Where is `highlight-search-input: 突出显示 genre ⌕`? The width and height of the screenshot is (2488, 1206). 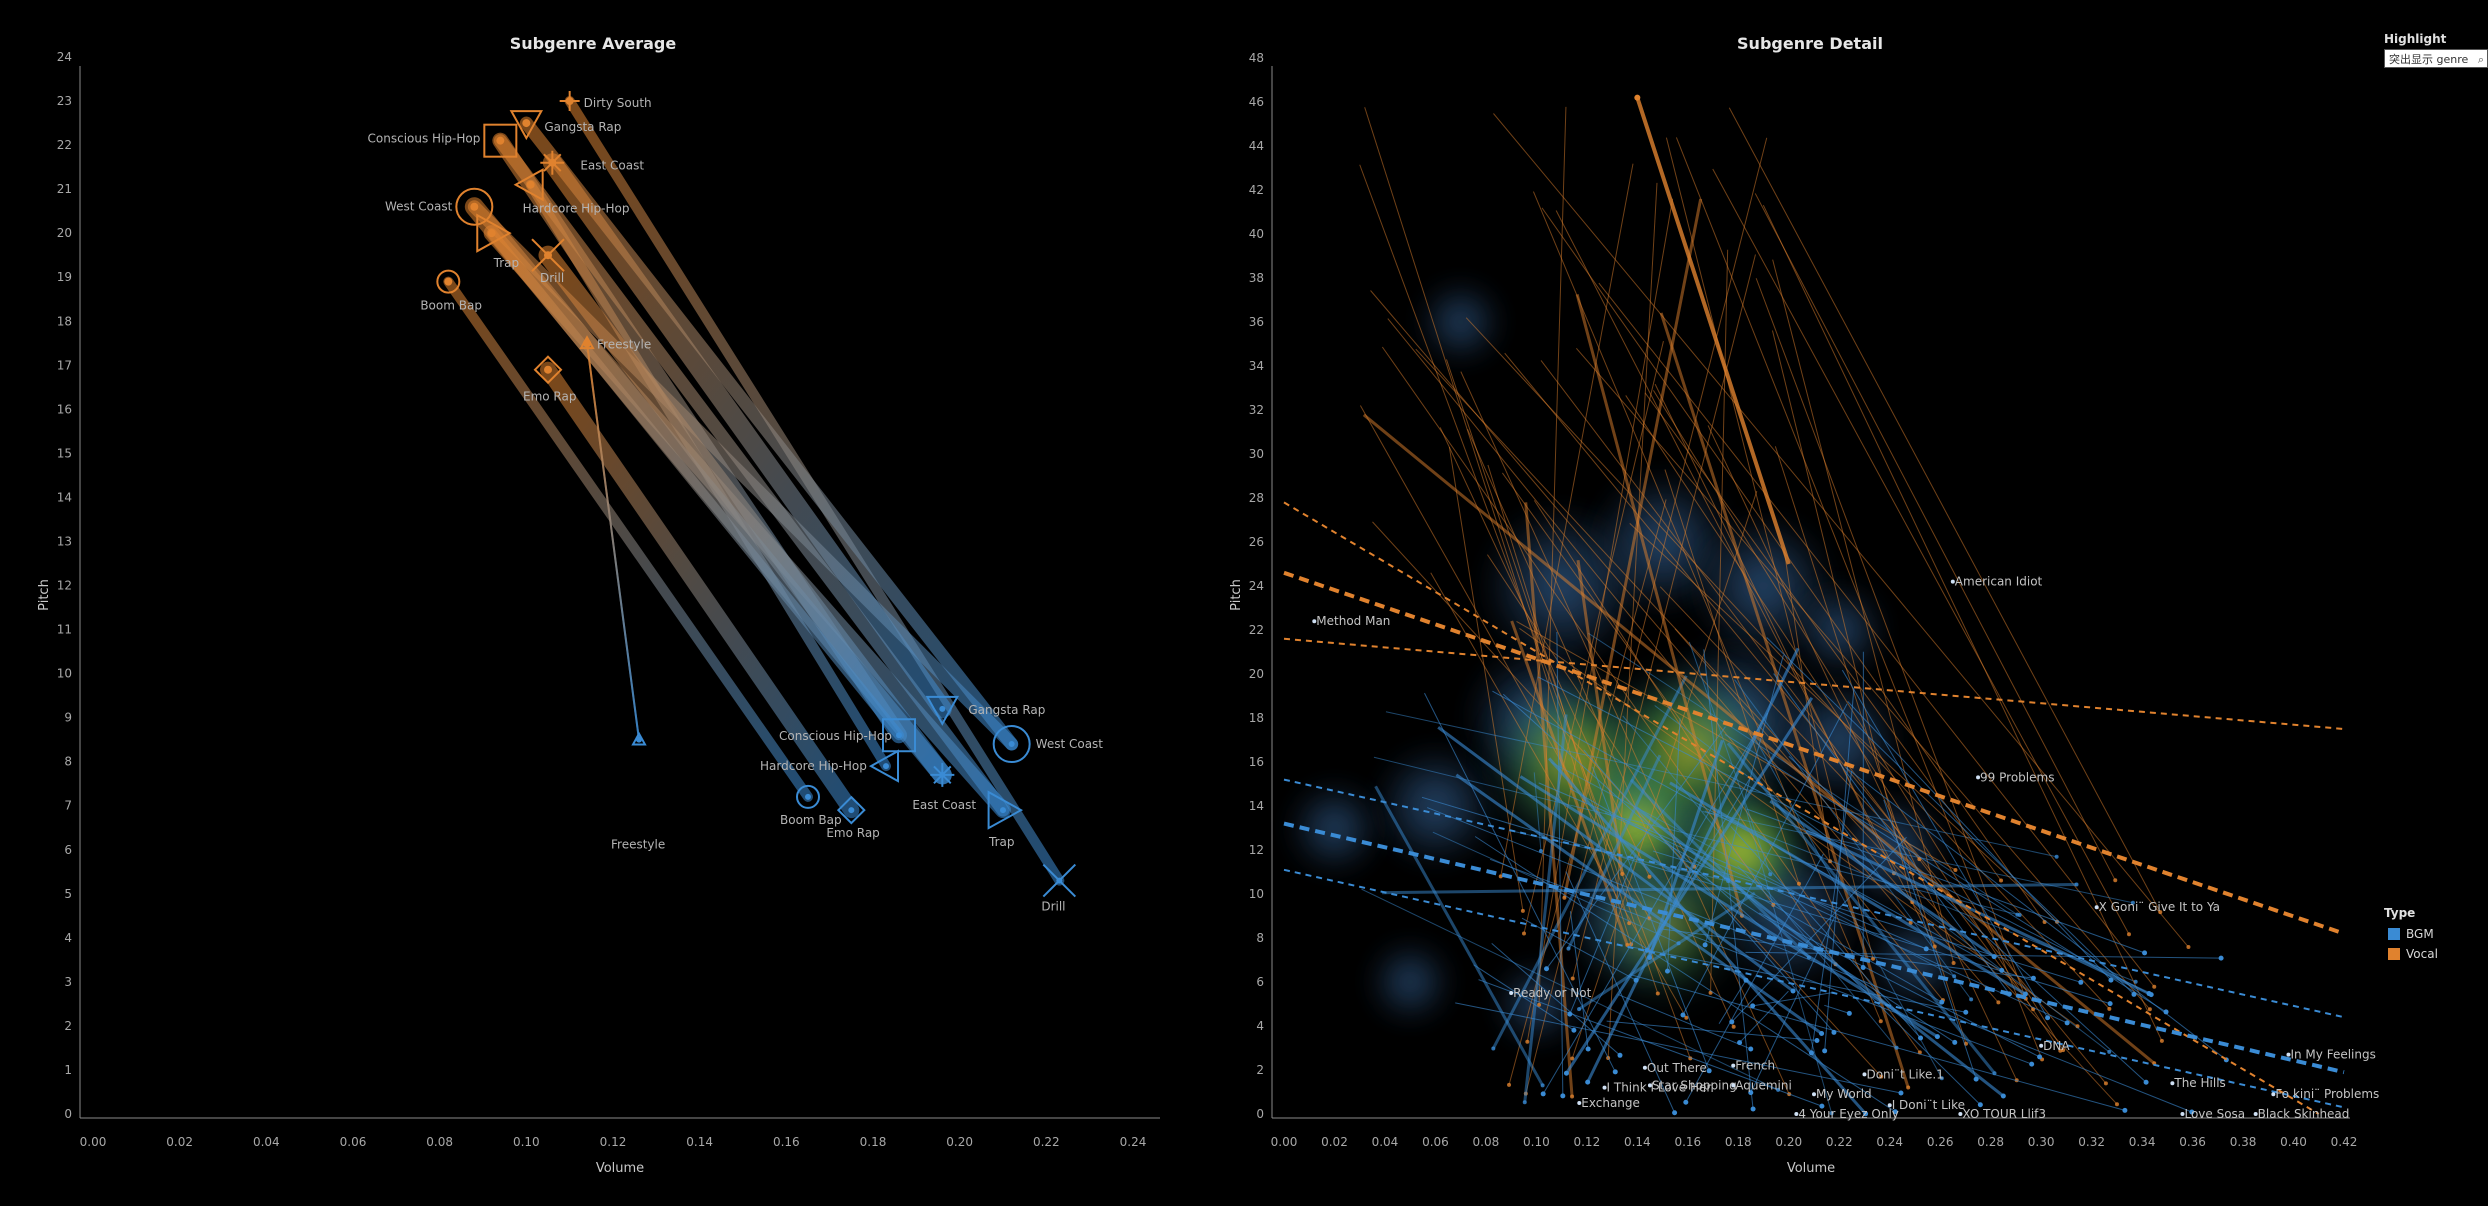
highlight-search-input: 突出显示 genre ⌕ is located at coordinates (2436, 58).